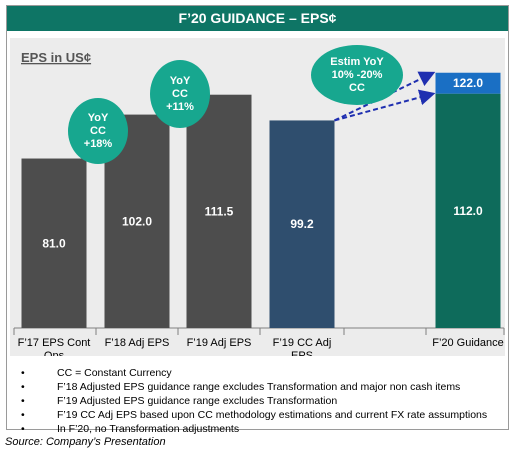  I want to click on x-tick-label: EPS, so click(302, 353).